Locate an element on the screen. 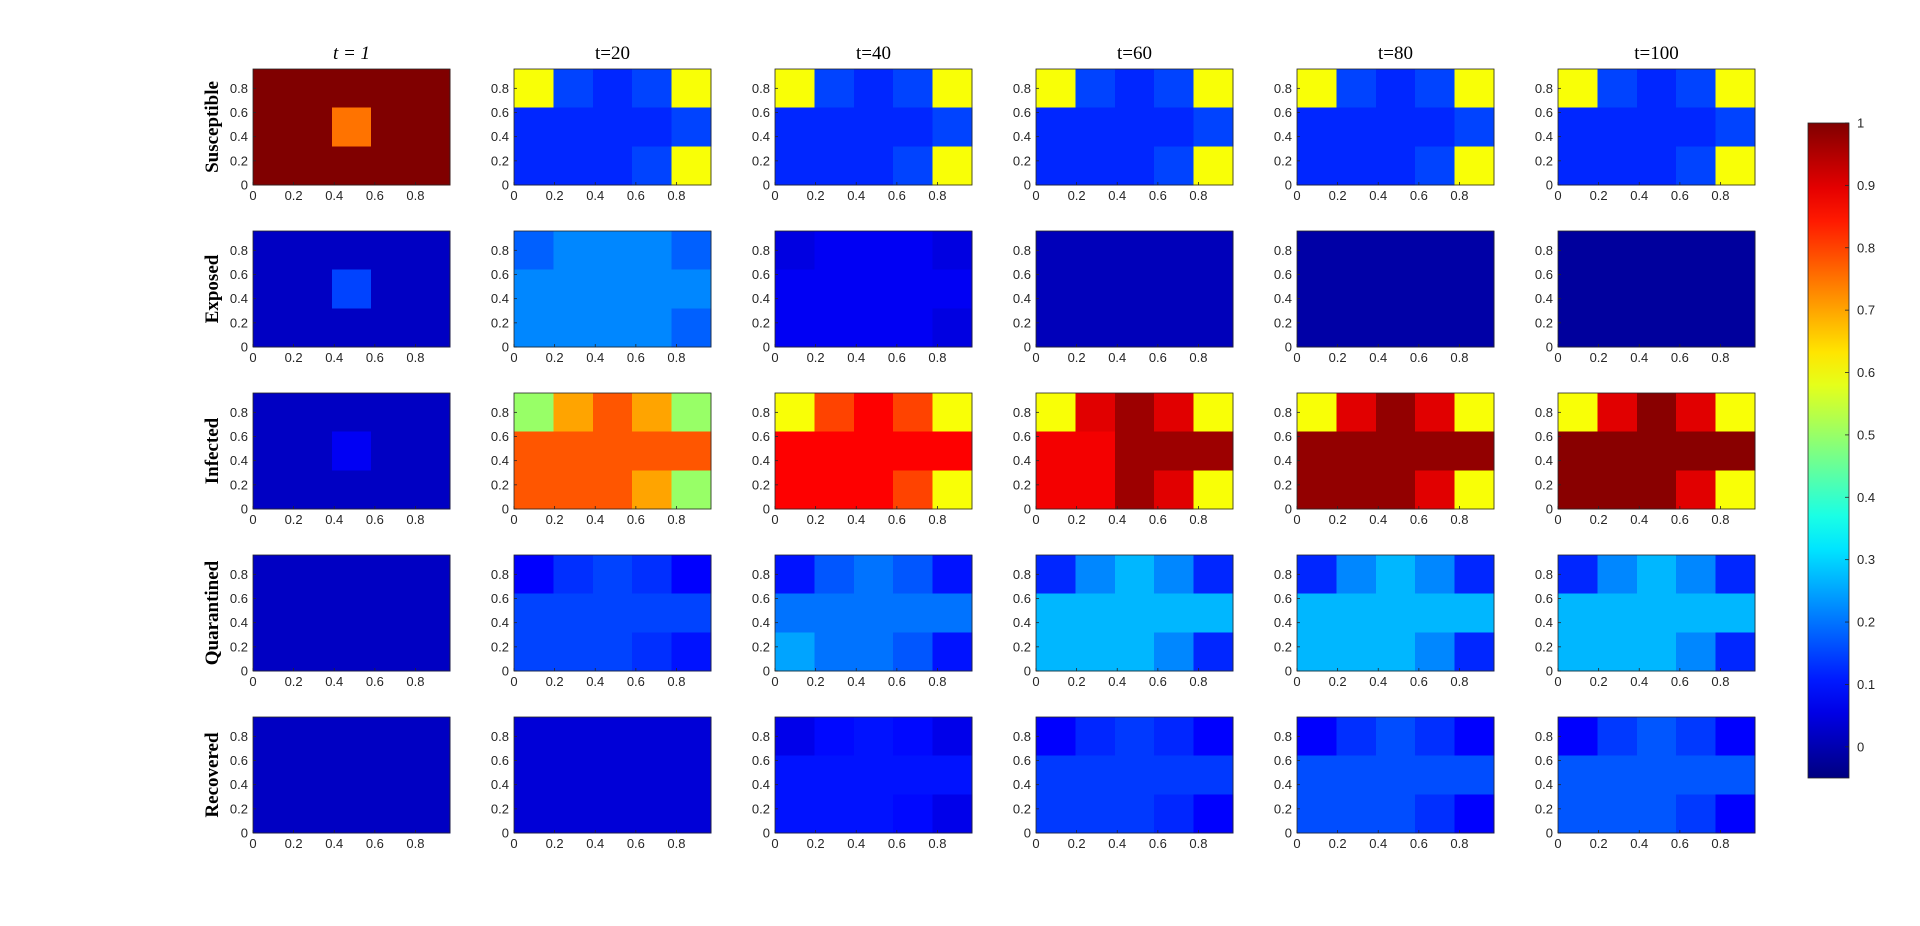 The width and height of the screenshot is (1920, 926). x-tick-label: 0.8 is located at coordinates (676, 681).